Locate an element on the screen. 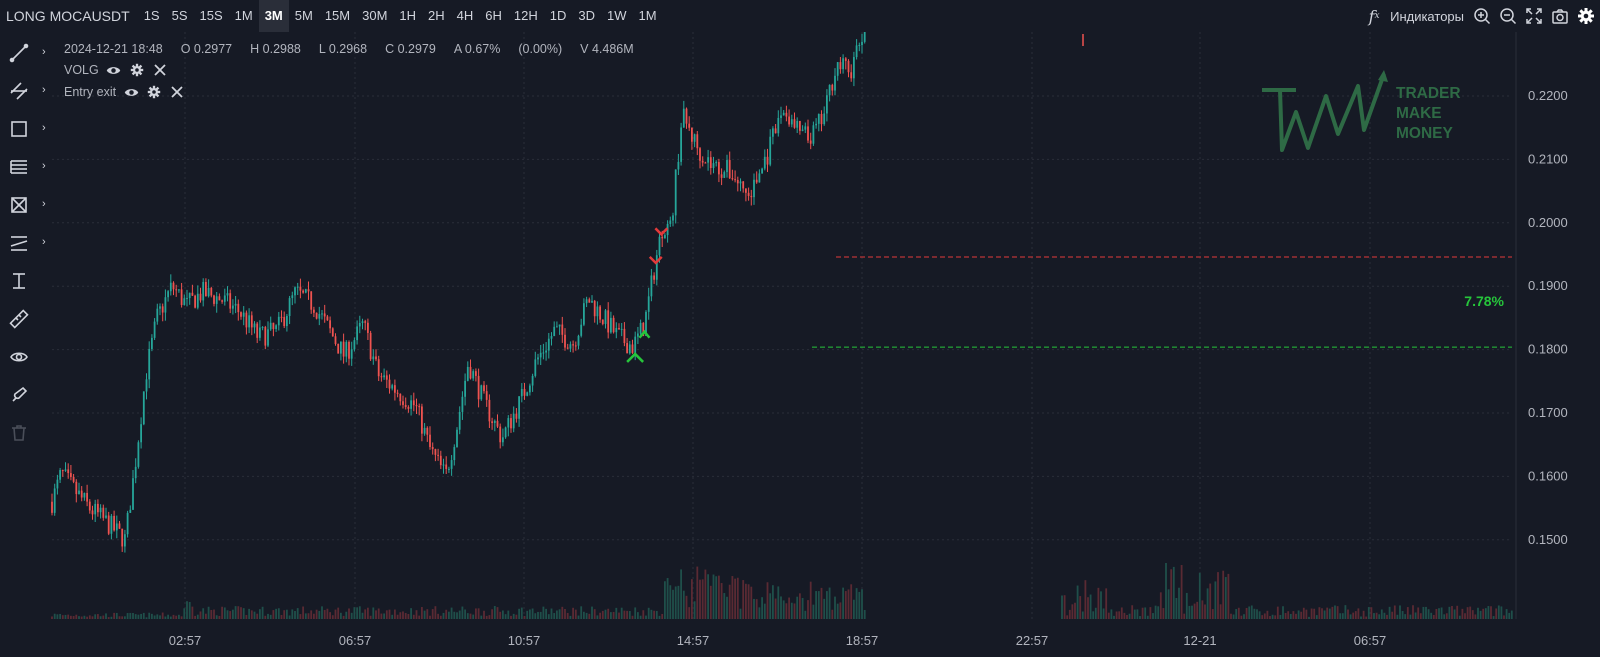  symbol-label: LONG MOCAUSDT is located at coordinates (68, 16).